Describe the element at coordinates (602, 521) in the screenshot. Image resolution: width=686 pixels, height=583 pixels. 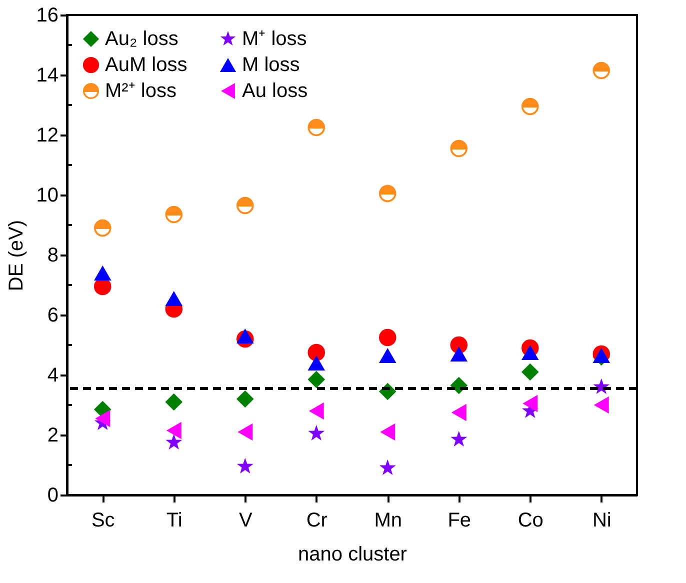
I see `x-tick-label: Ni` at that location.